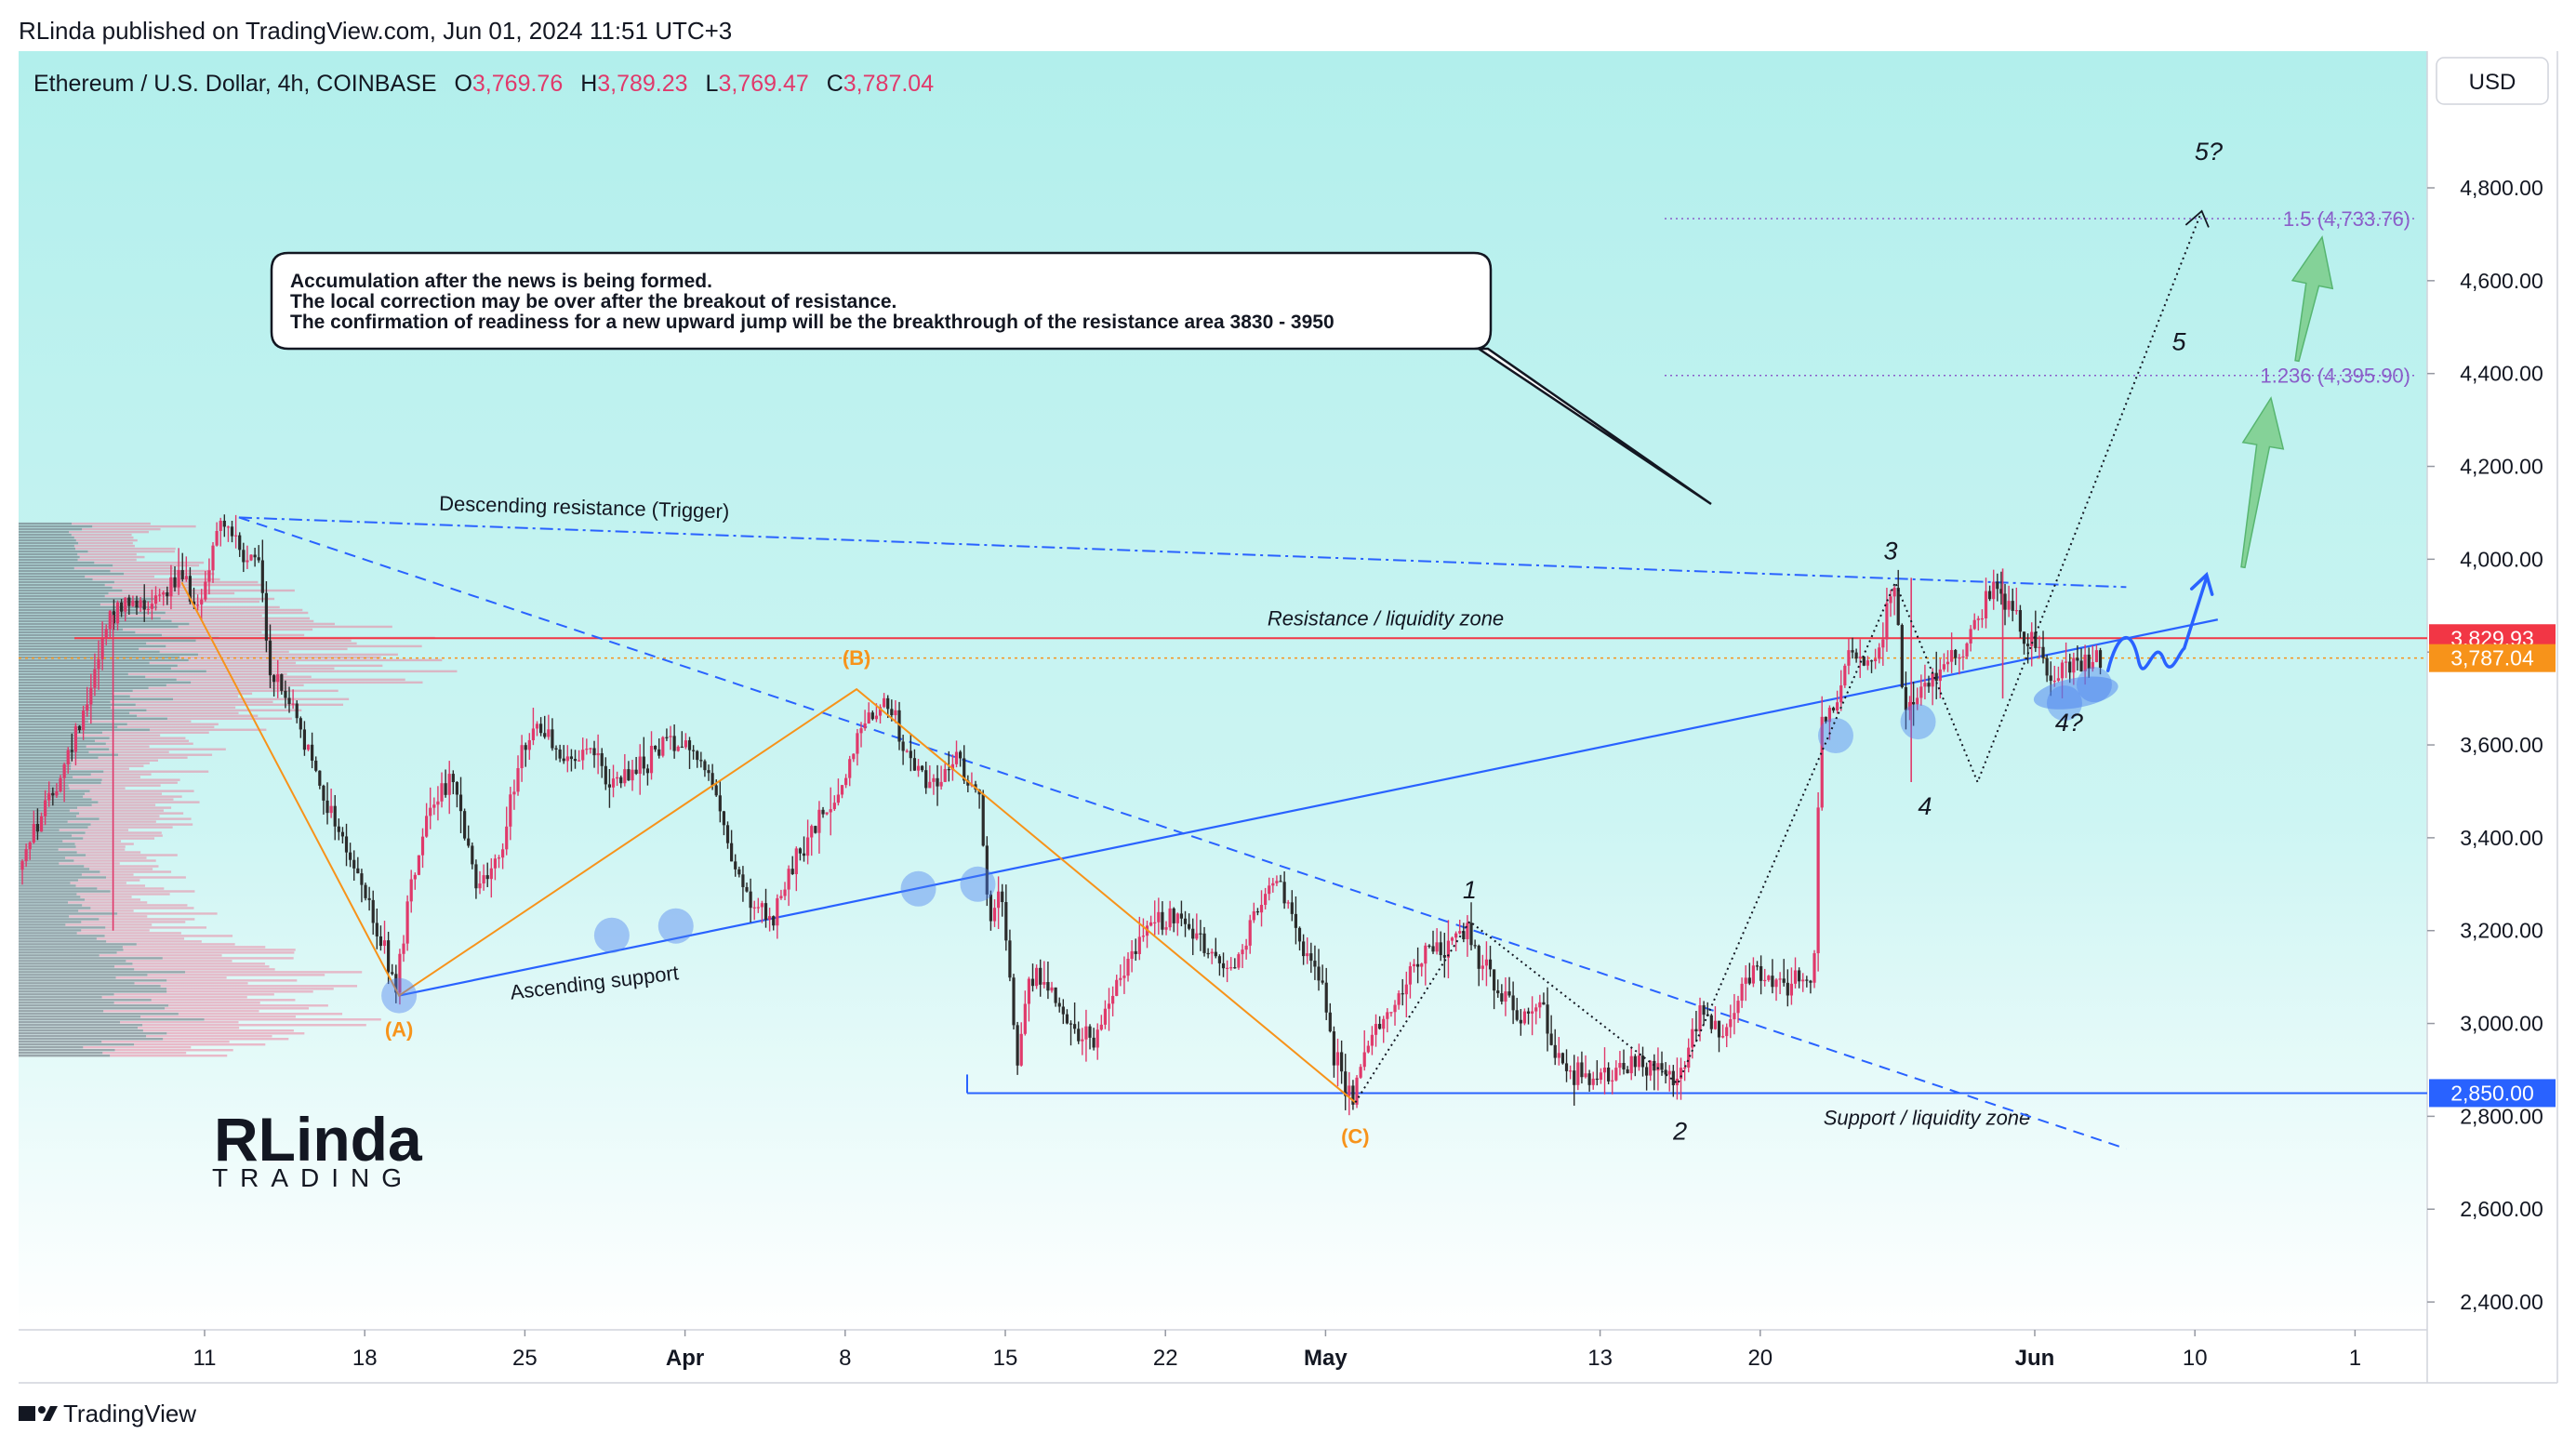  What do you see at coordinates (2501, 838) in the screenshot?
I see `y-tick-label: 3,400.00` at bounding box center [2501, 838].